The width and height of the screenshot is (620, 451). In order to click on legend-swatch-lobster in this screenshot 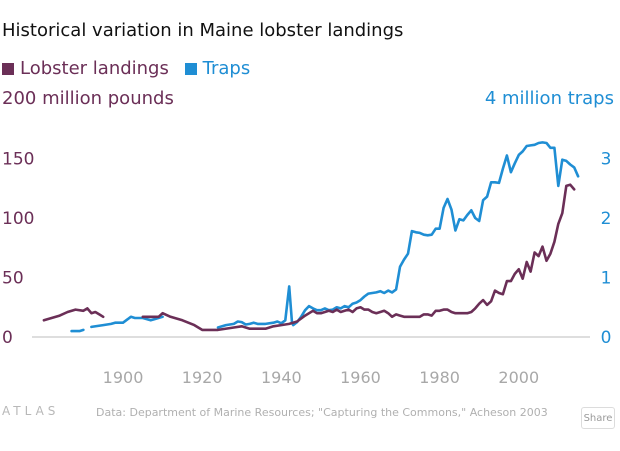, I will do `click(8, 68)`.